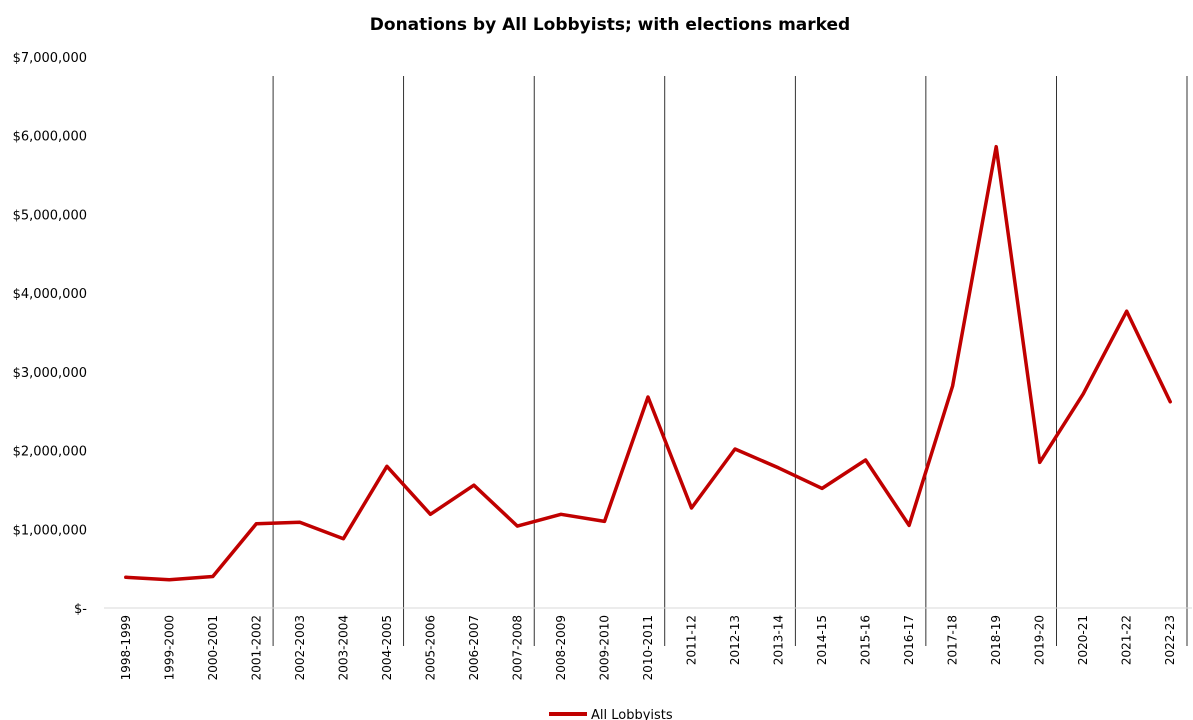 The width and height of the screenshot is (1193, 720). I want to click on y-tick-label: $7,000,000, so click(50, 58).